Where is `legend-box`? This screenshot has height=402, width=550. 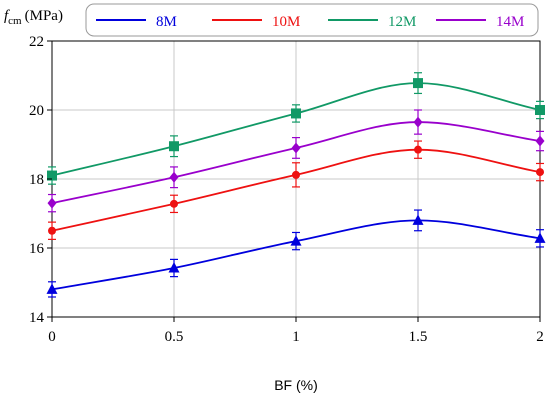 legend-box is located at coordinates (312, 20).